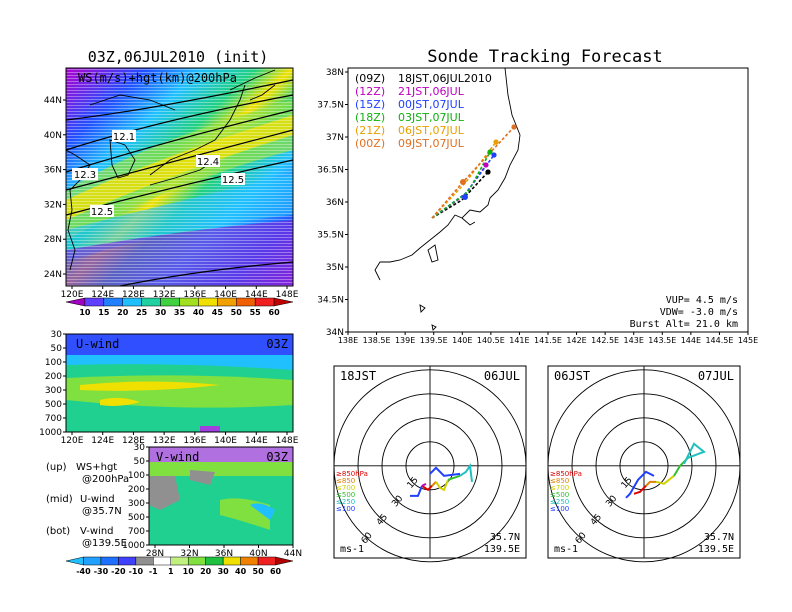 This screenshot has height=612, width=792. Describe the element at coordinates (716, 376) in the screenshot. I see `hodo-date: 07JUL` at that location.